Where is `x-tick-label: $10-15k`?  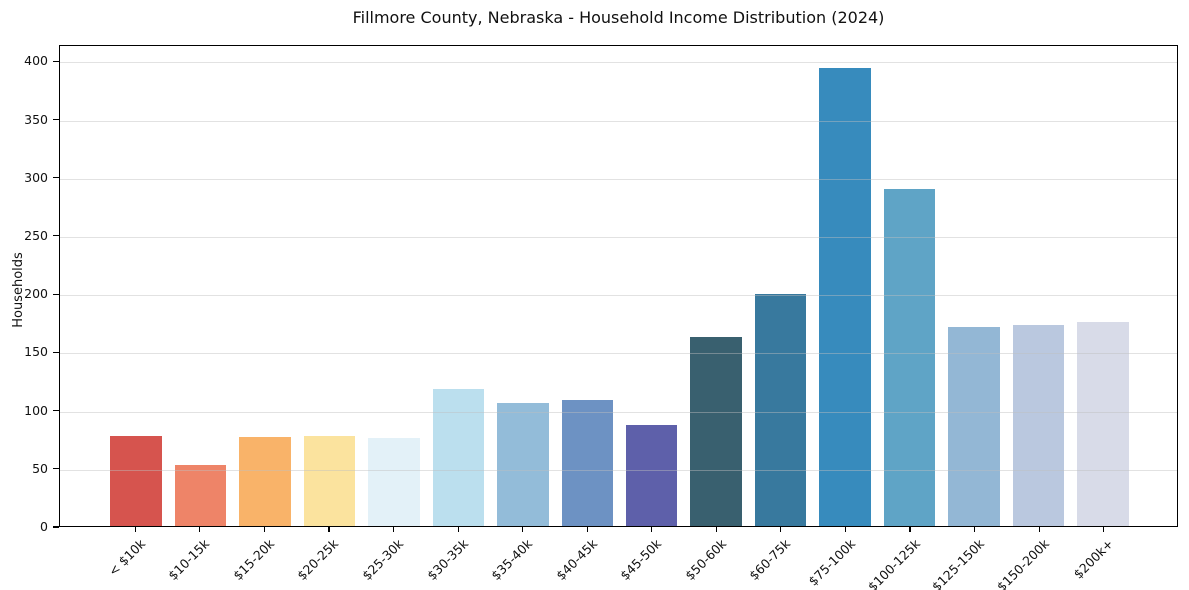
x-tick-label: $10-15k is located at coordinates (189, 560).